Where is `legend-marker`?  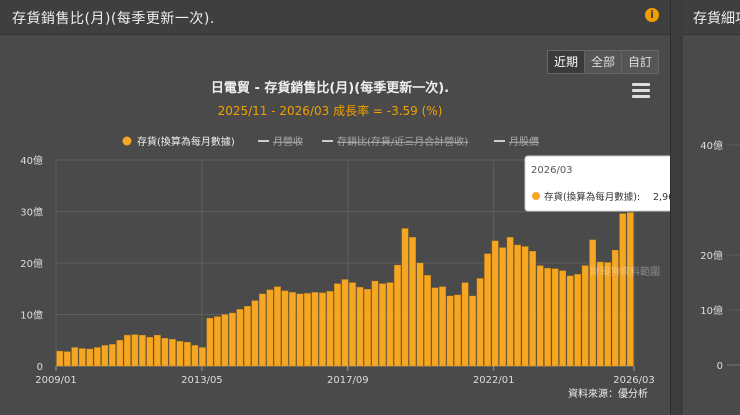 legend-marker is located at coordinates (127, 141).